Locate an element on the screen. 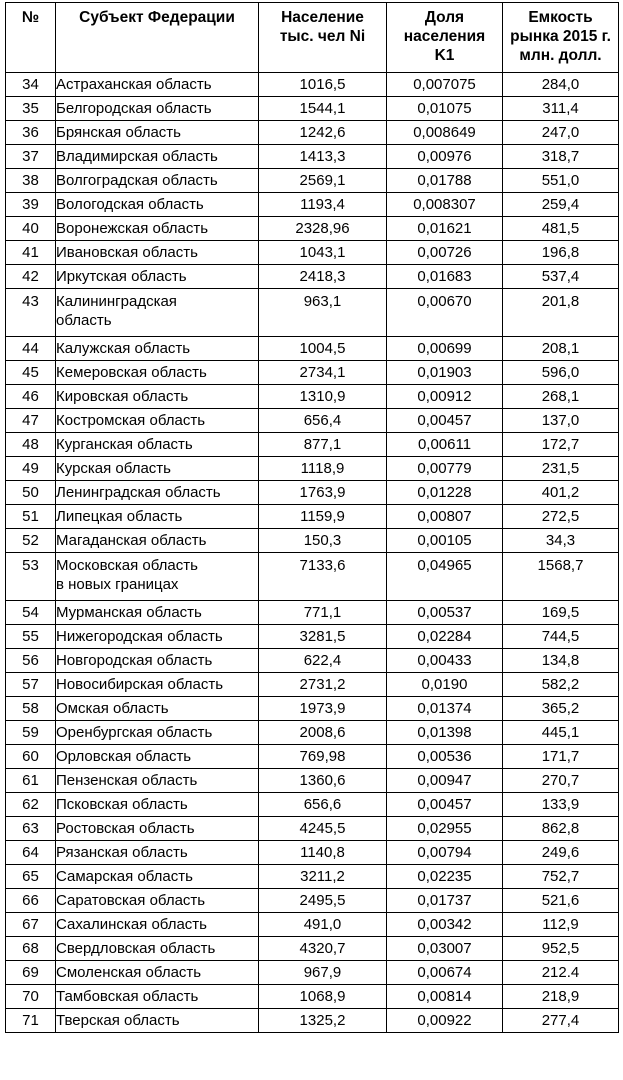 The height and width of the screenshot is (1080, 623). cell-subject: Кировская область is located at coordinates (157, 396).